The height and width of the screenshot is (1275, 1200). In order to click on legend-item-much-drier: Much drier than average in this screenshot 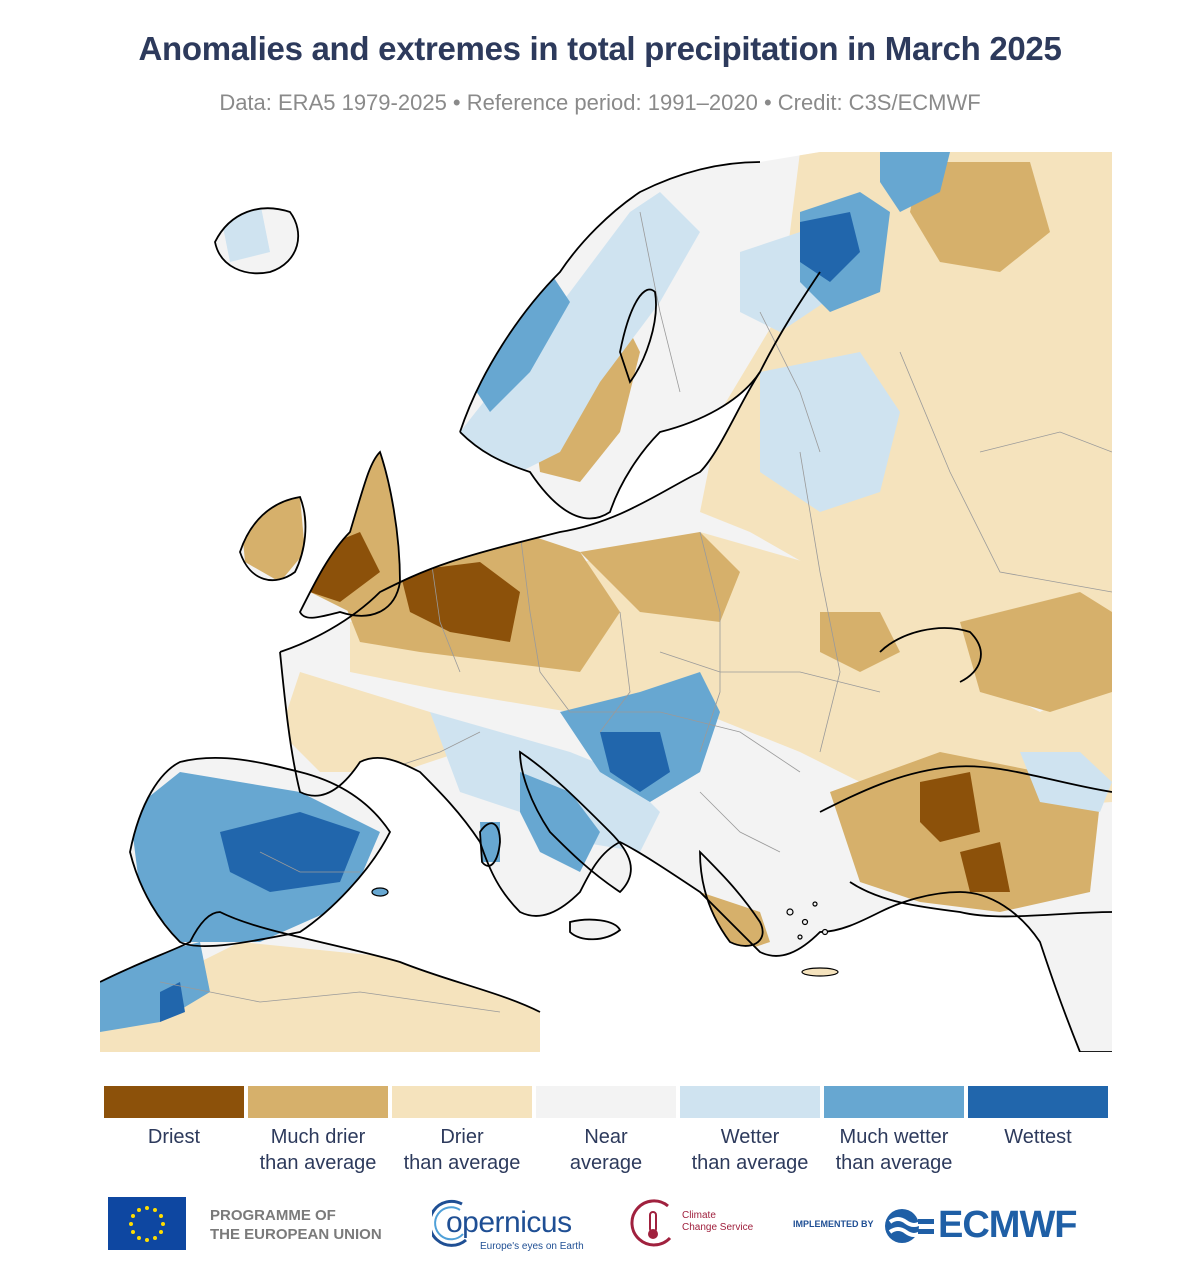, I will do `click(318, 1131)`.